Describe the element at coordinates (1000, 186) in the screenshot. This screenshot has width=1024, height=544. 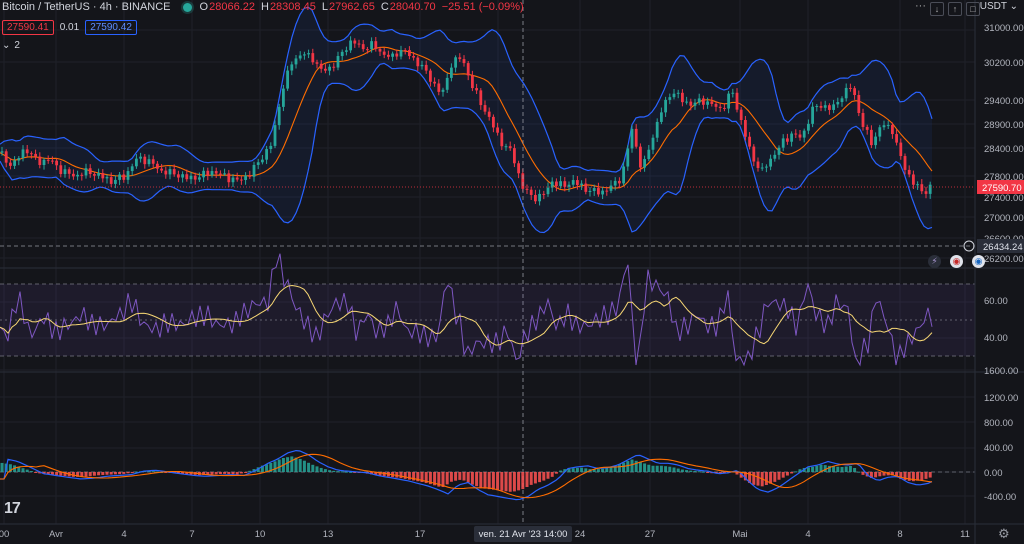
I see `last-price-badge` at that location.